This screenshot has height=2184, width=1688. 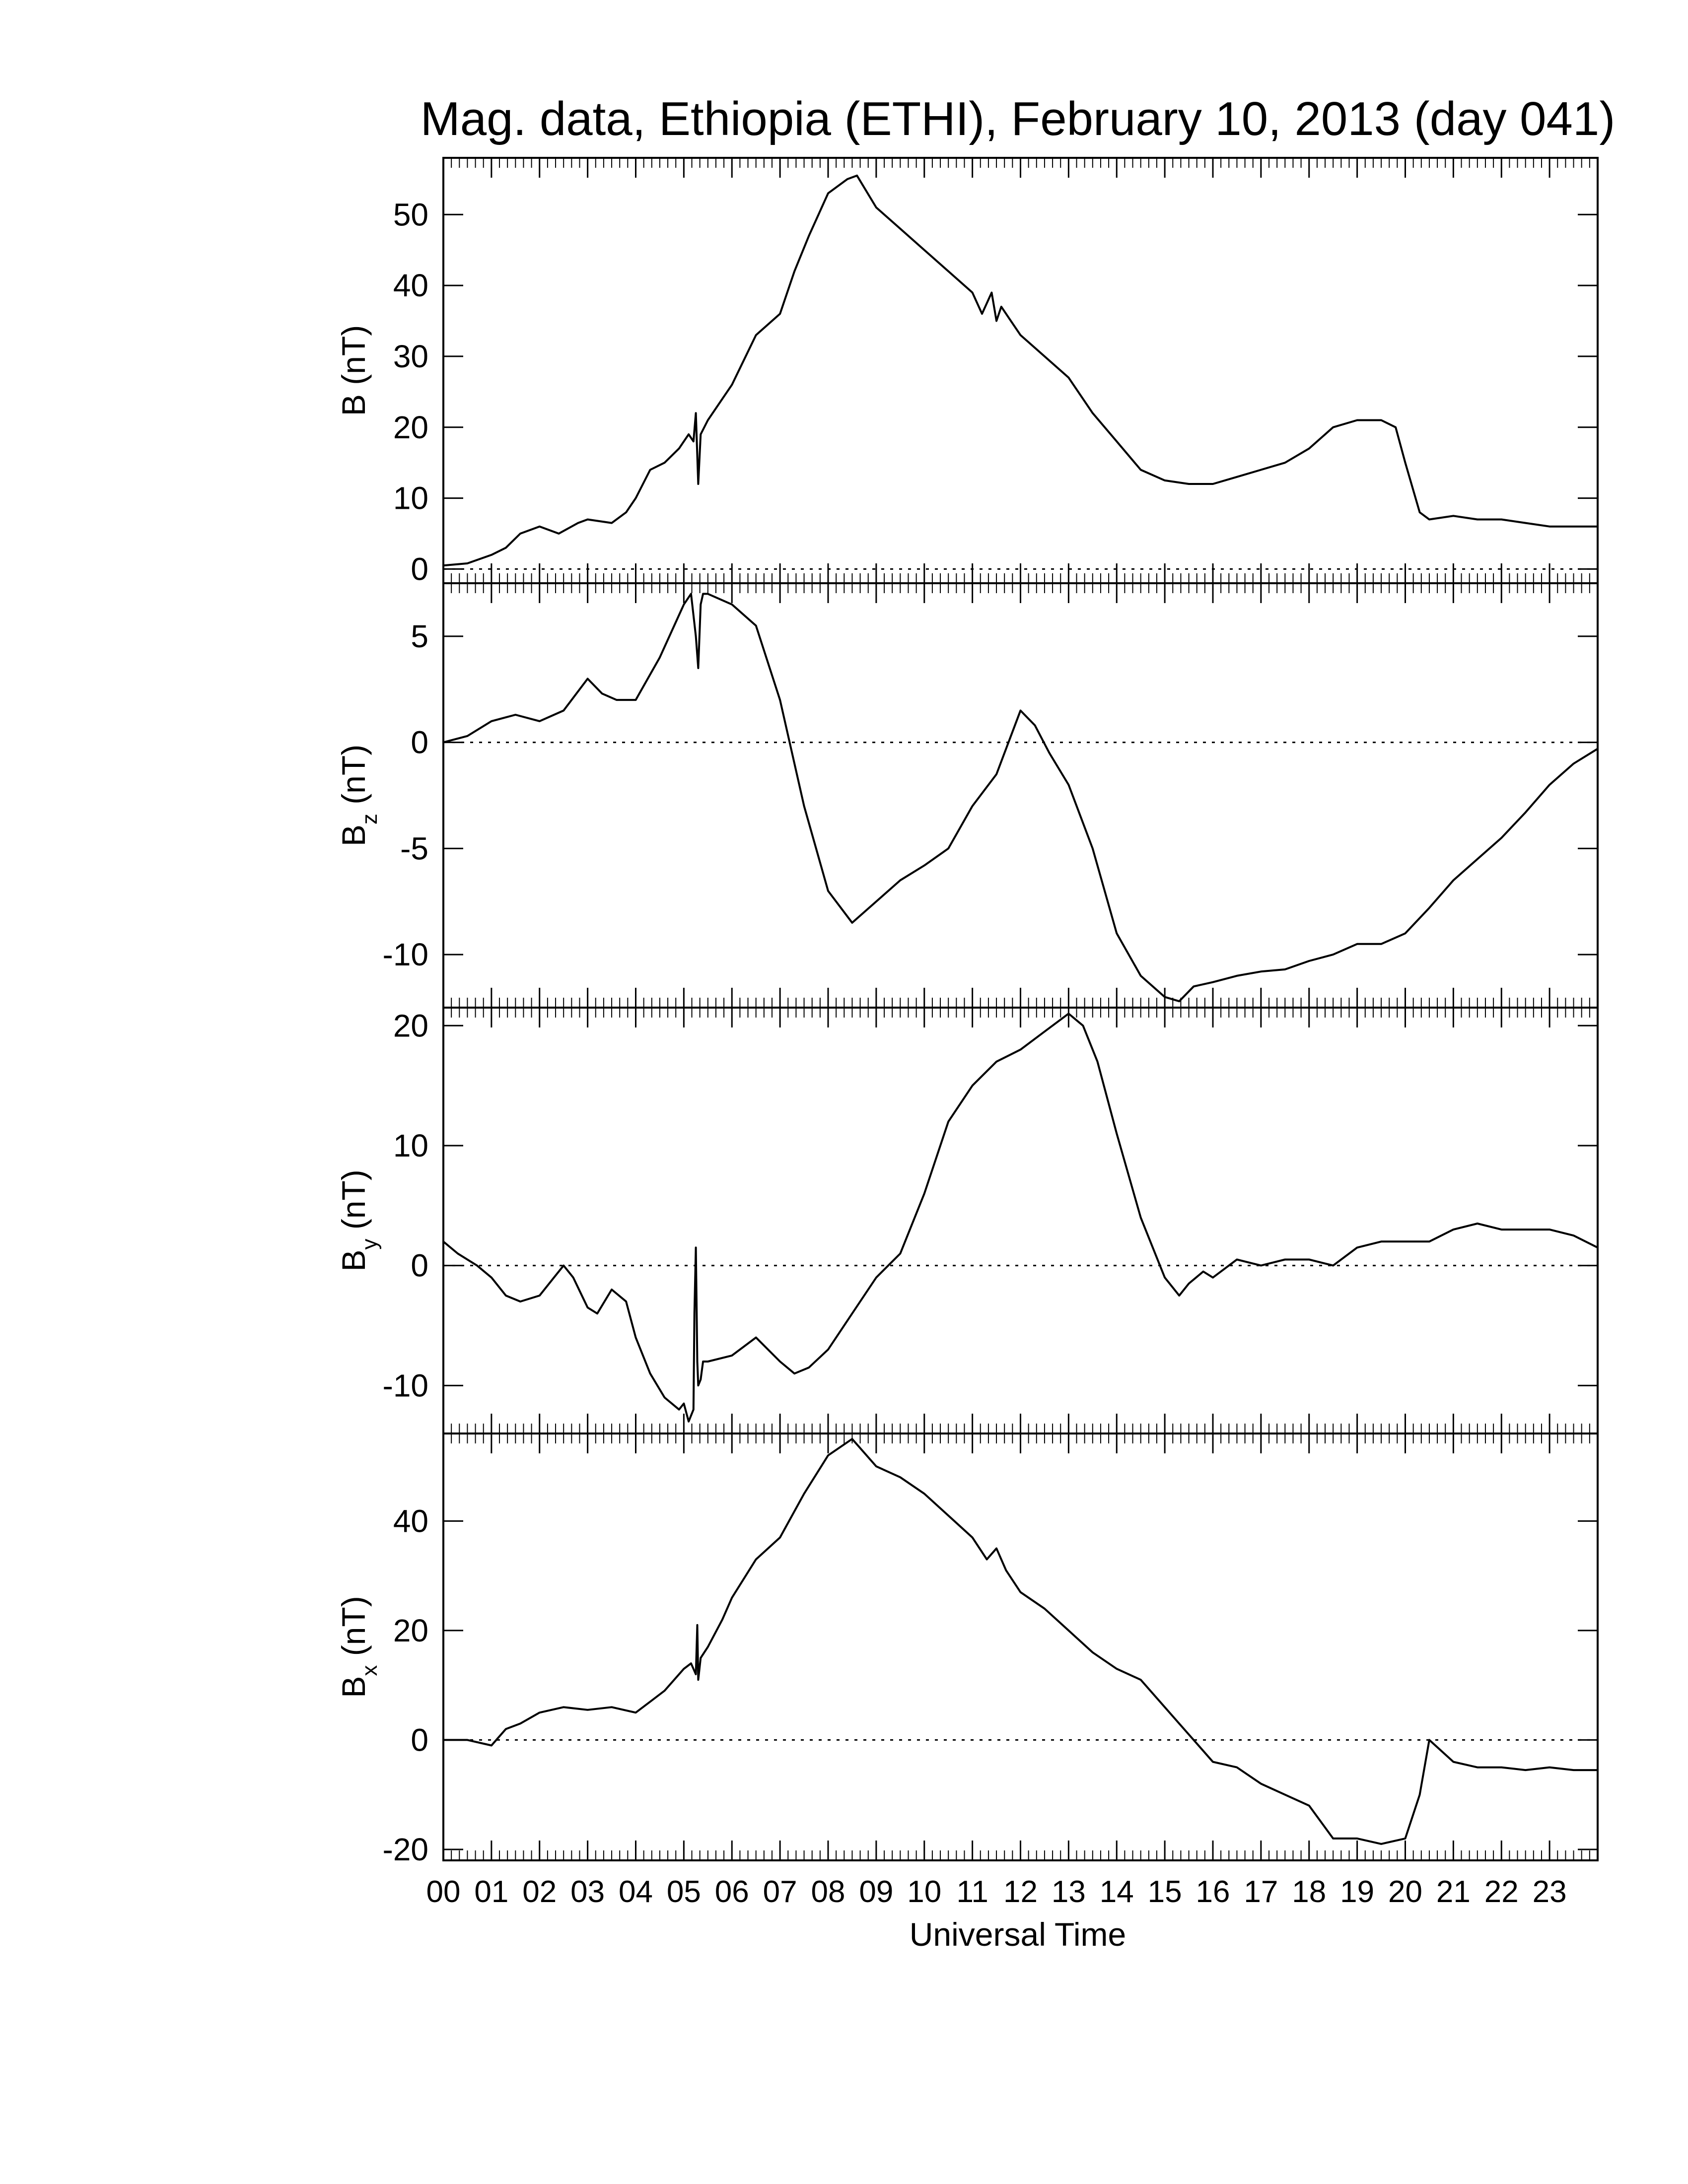 I want to click on panel-3: -10 0 10 20 By (nT), so click(x=967, y=1220).